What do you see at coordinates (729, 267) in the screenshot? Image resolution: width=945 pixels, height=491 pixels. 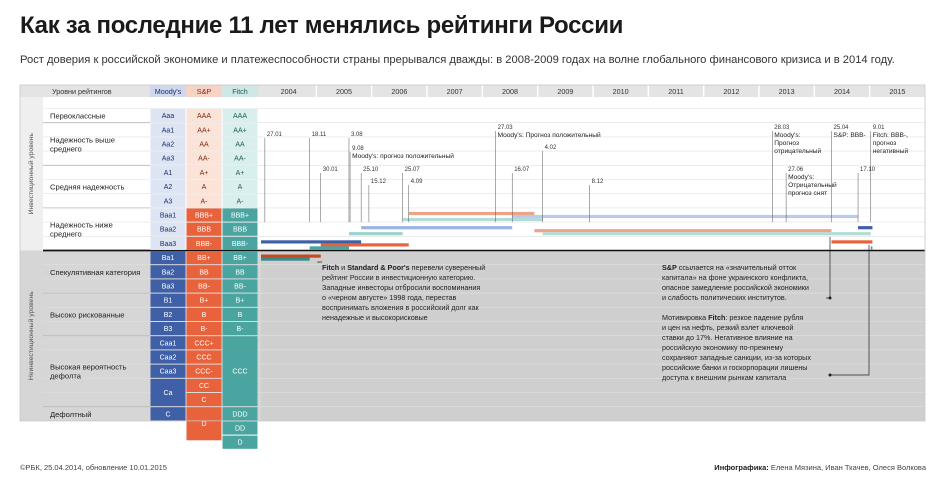 I see `note-right-sp: S&P ссылается на «значительный отток` at bounding box center [729, 267].